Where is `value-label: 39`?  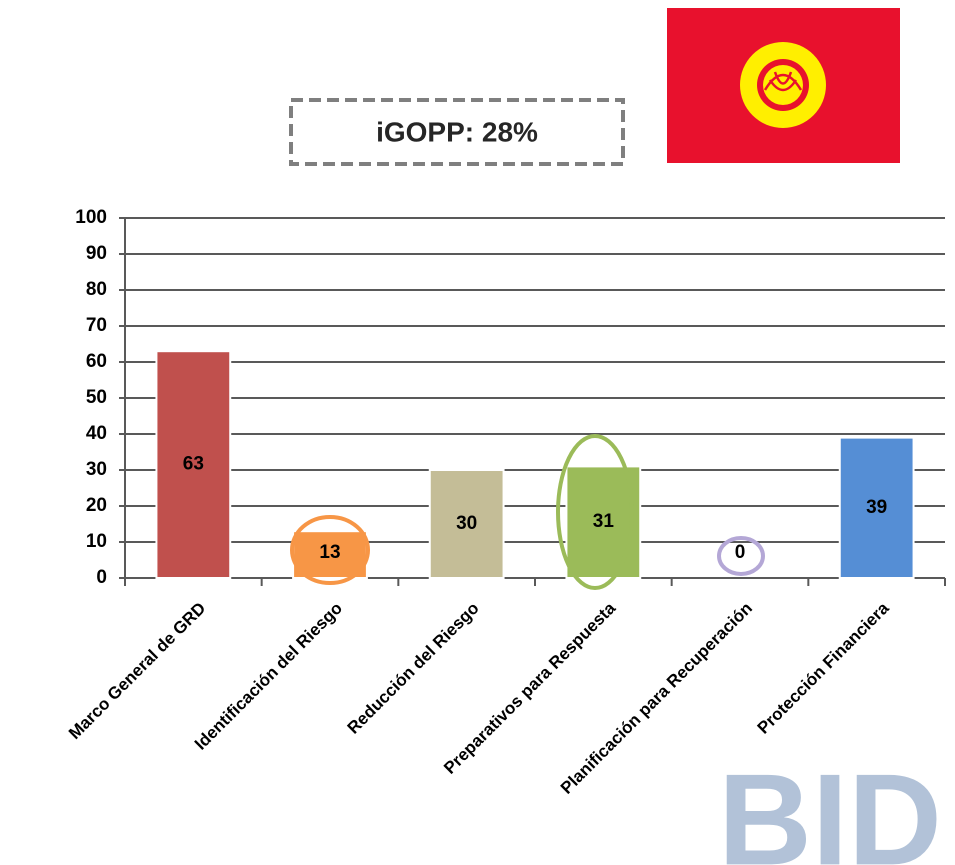
value-label: 39 is located at coordinates (876, 507).